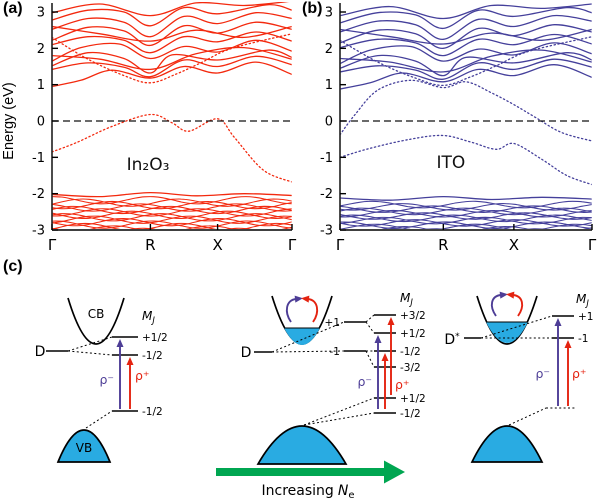 The height and width of the screenshot is (498, 600). What do you see at coordinates (310, 472) in the screenshot?
I see `increasing-ne-arrow` at bounding box center [310, 472].